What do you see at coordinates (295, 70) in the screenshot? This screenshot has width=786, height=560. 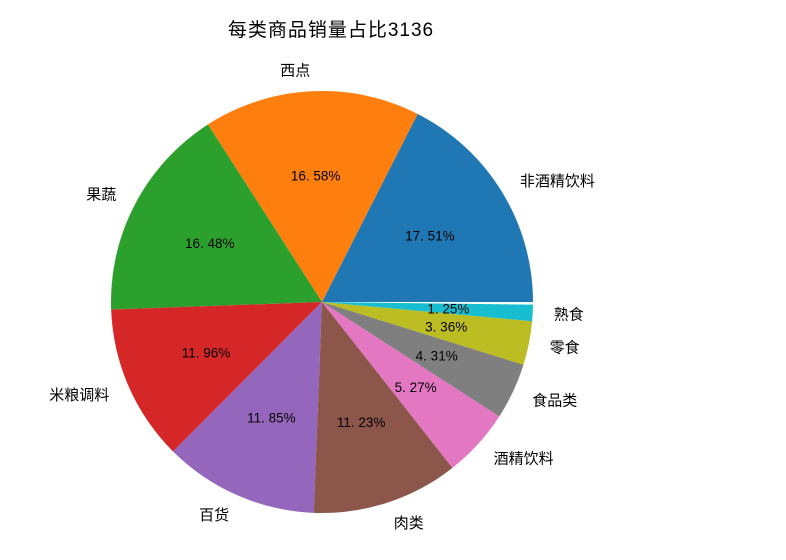 I see `slice-label-1: 西点` at bounding box center [295, 70].